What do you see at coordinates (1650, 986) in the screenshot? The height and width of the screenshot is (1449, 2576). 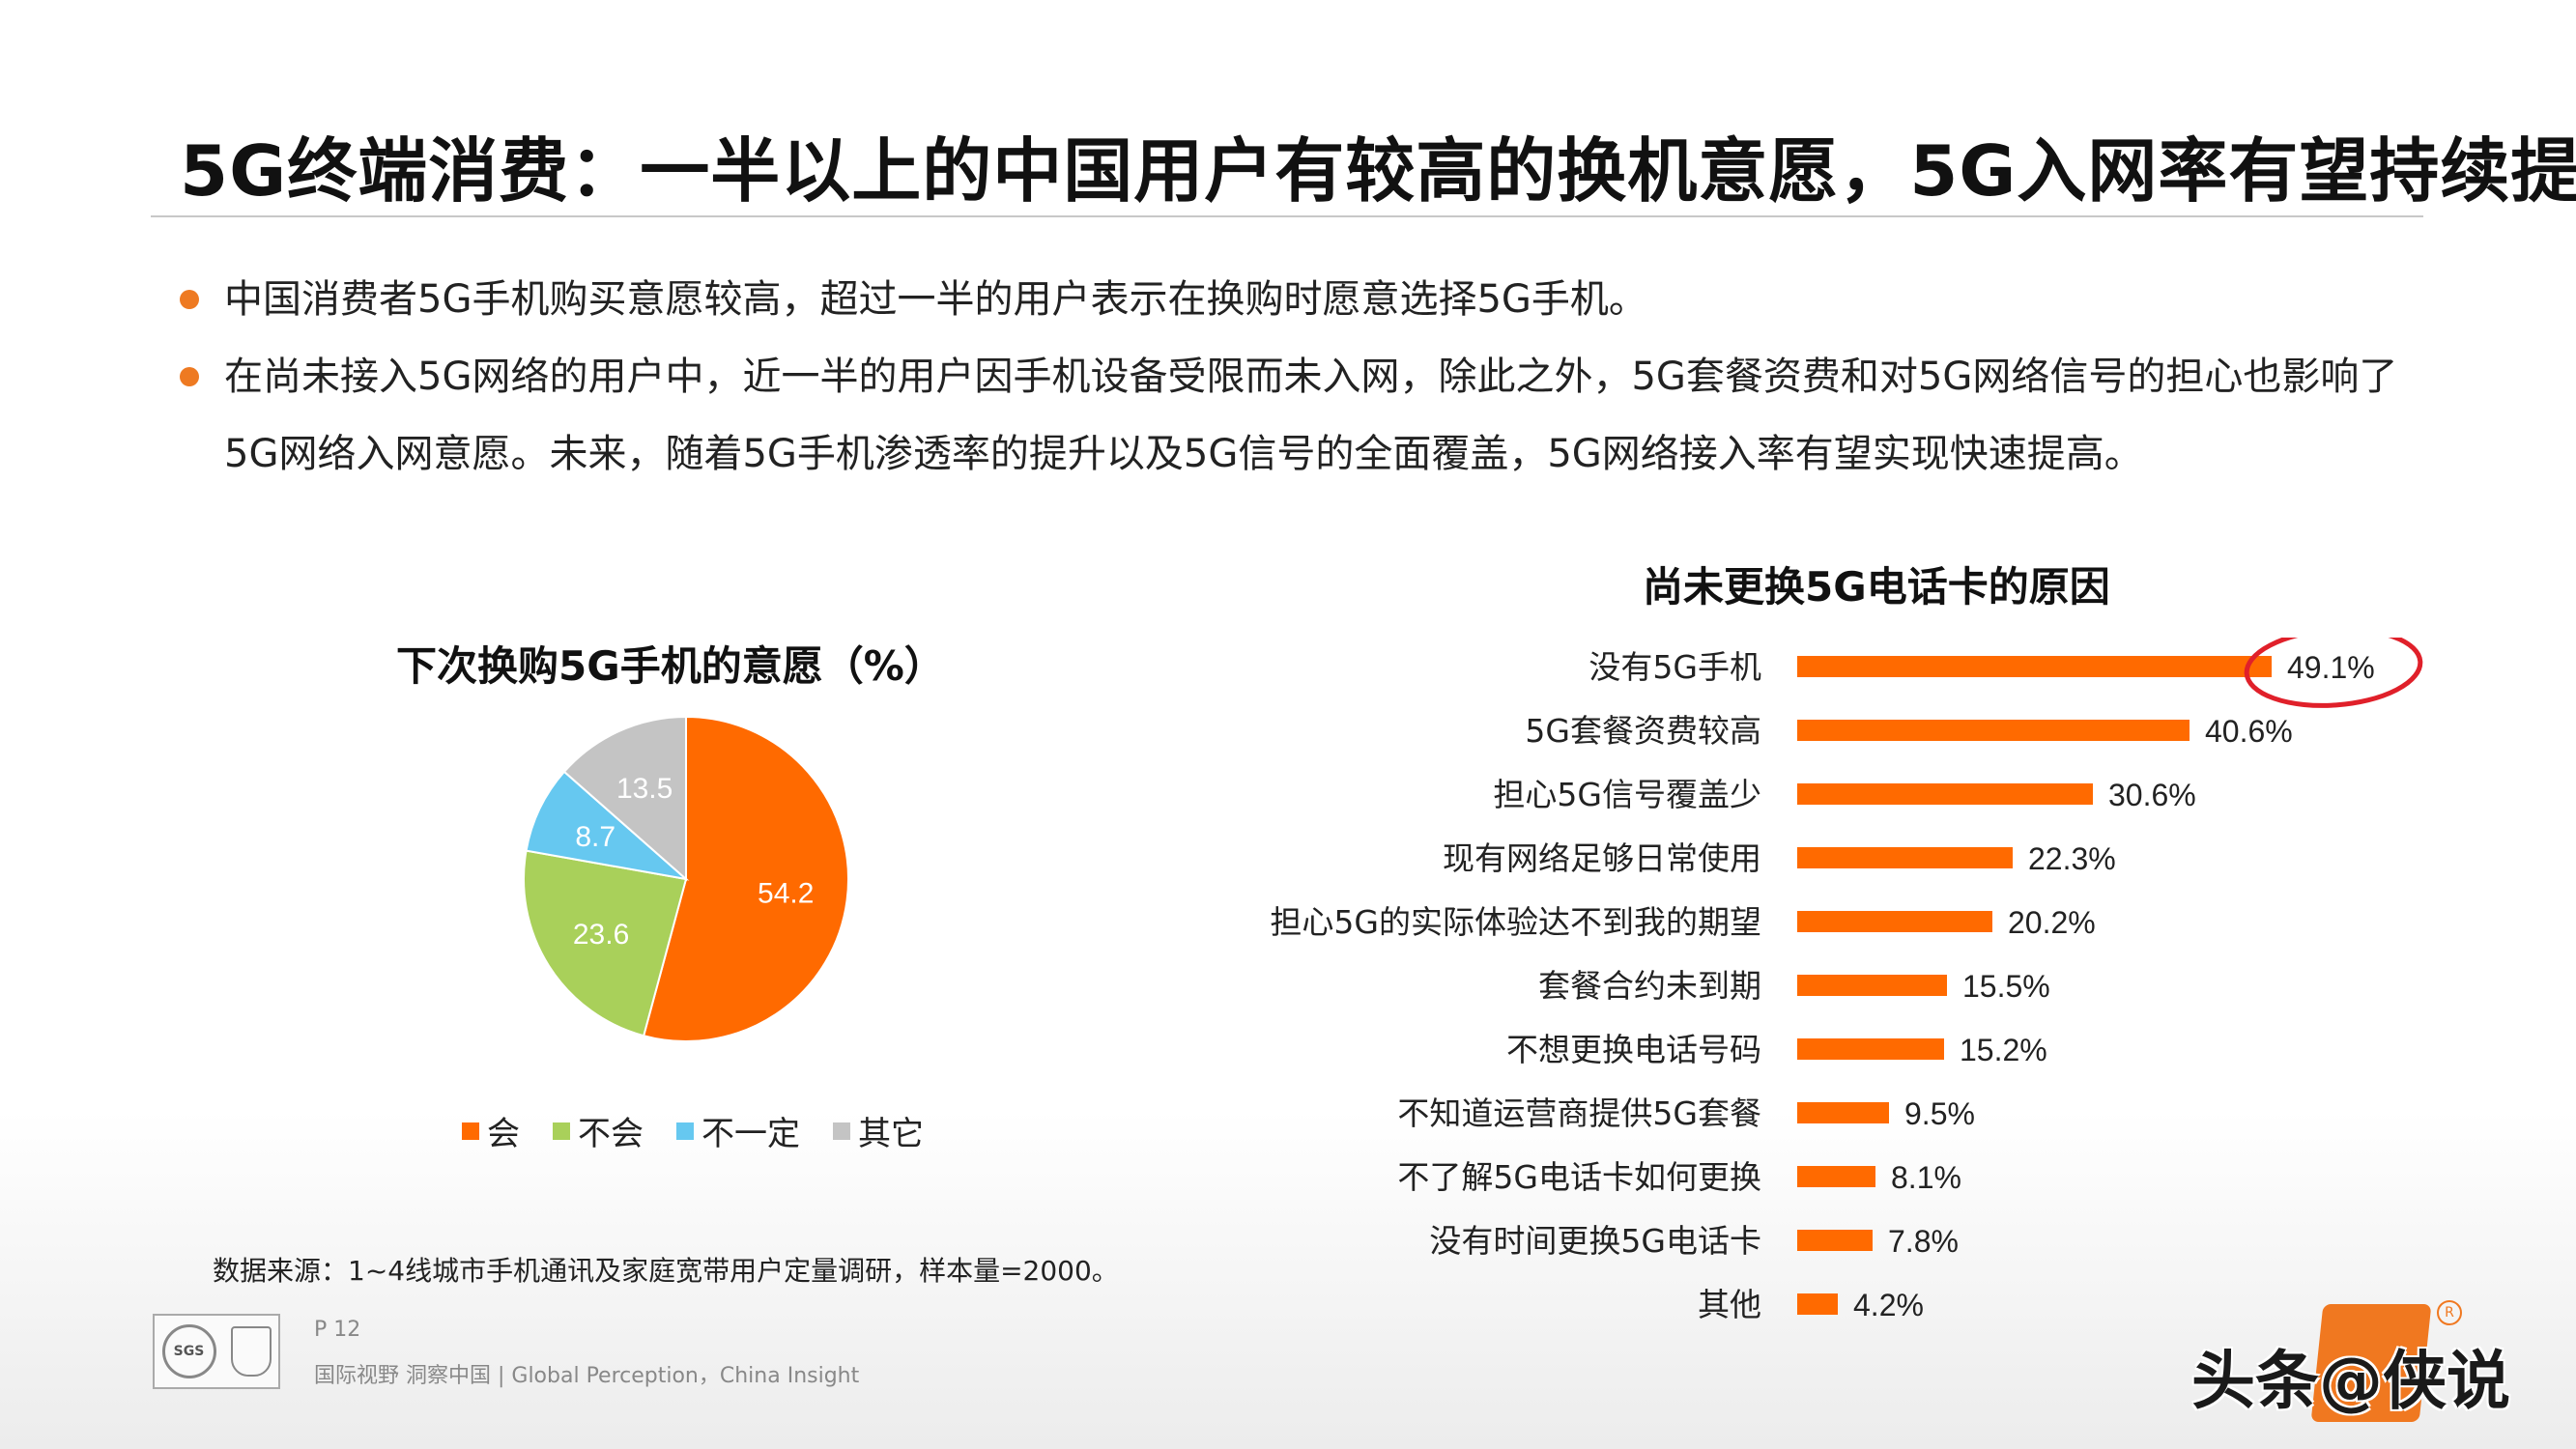 I see `bar-category-label: 套餐合约未到期` at bounding box center [1650, 986].